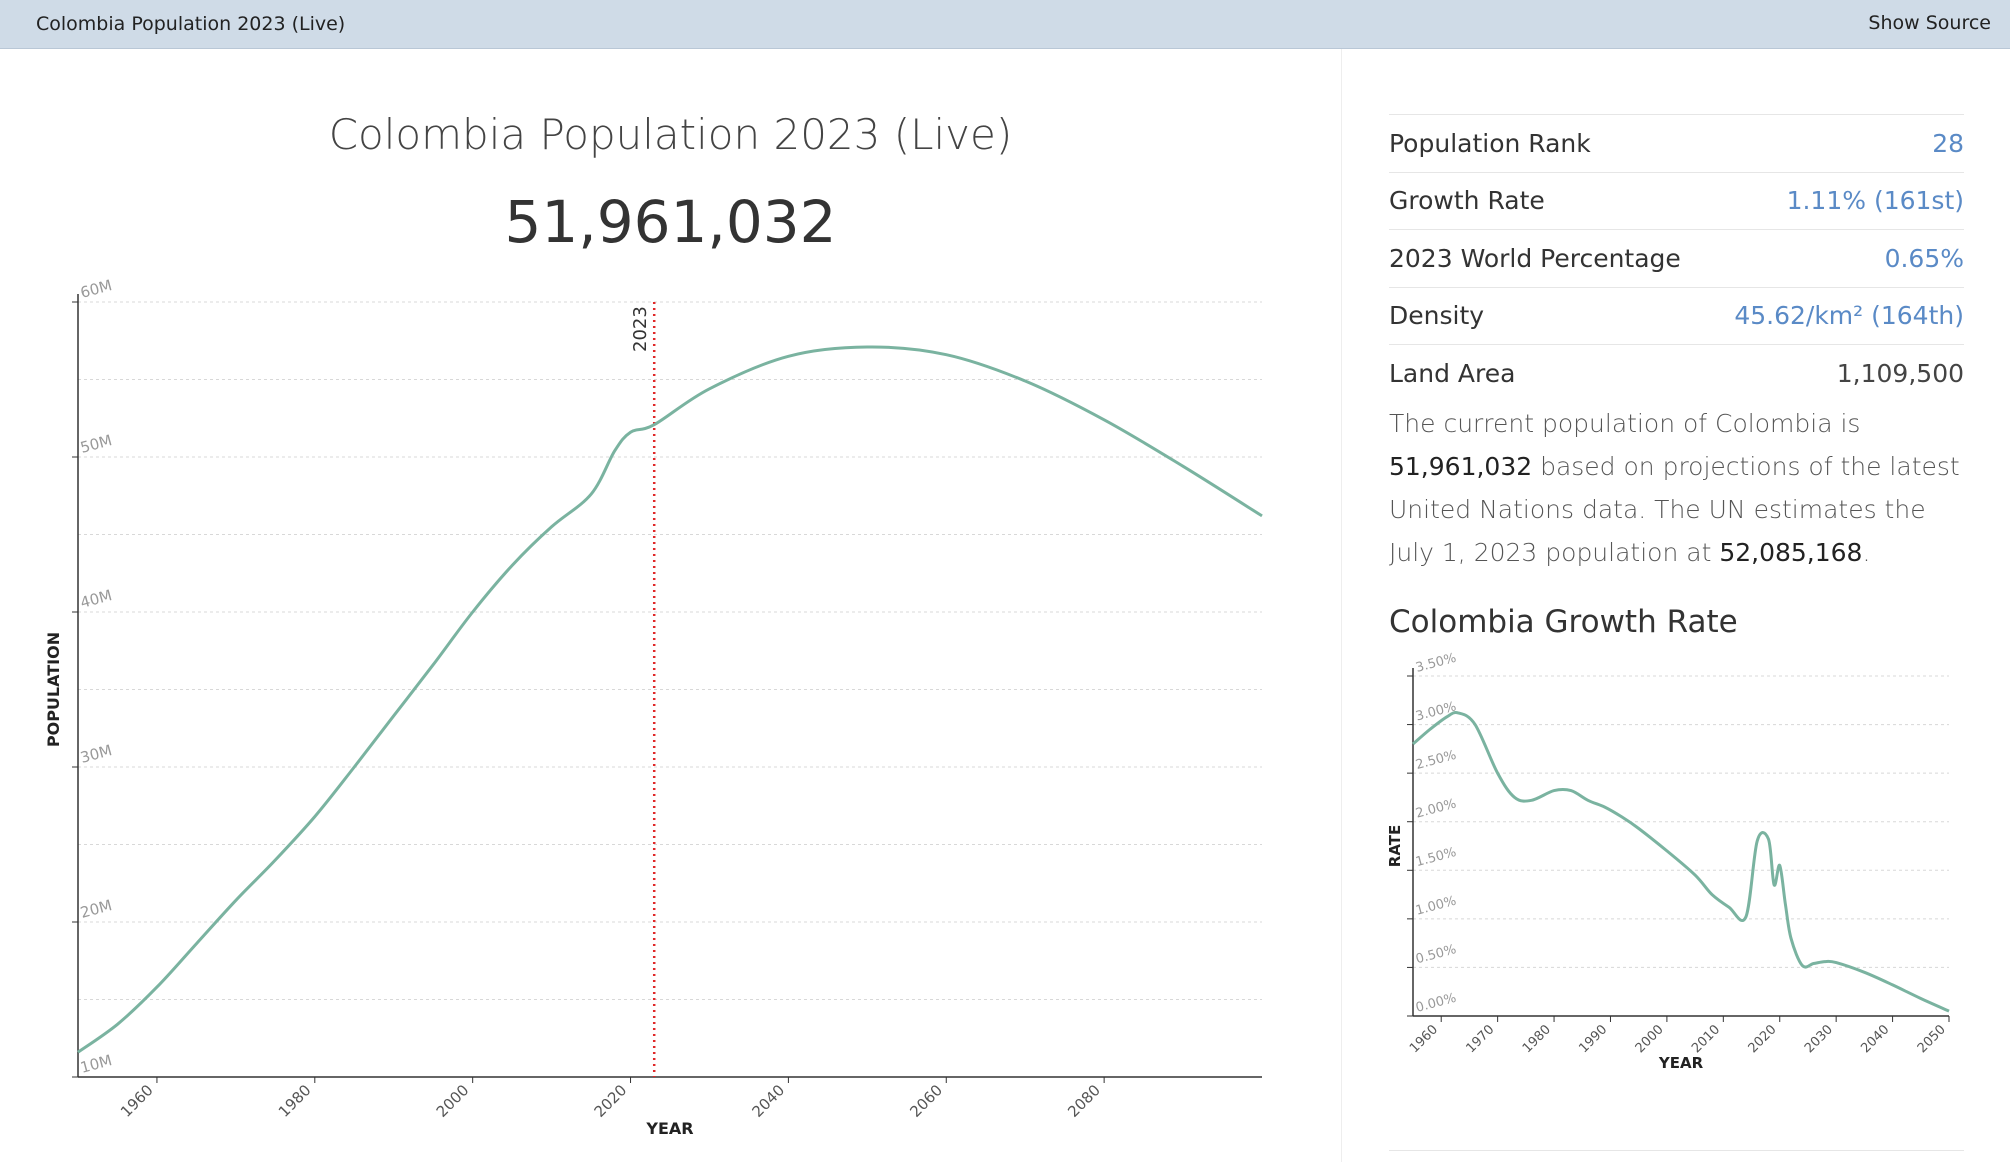 This screenshot has height=1162, width=2010. Describe the element at coordinates (1436, 711) in the screenshot. I see `y-tick-label: 3.00%` at that location.